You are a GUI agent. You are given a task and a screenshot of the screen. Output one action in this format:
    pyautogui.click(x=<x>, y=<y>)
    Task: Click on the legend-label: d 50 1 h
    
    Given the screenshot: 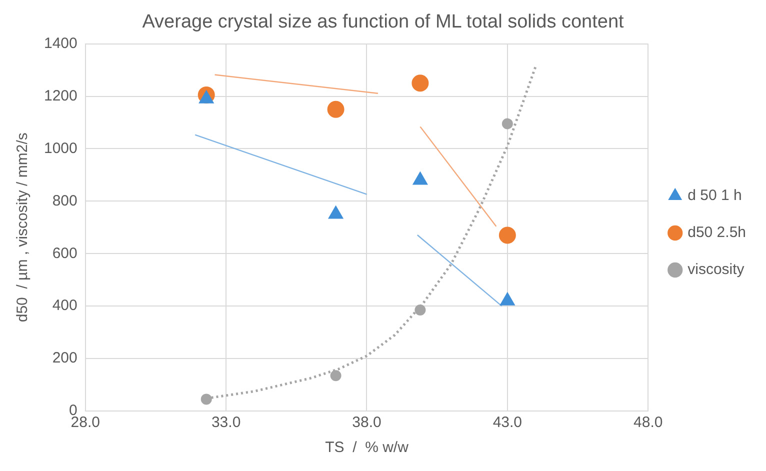 What is the action you would take?
    pyautogui.click(x=715, y=195)
    